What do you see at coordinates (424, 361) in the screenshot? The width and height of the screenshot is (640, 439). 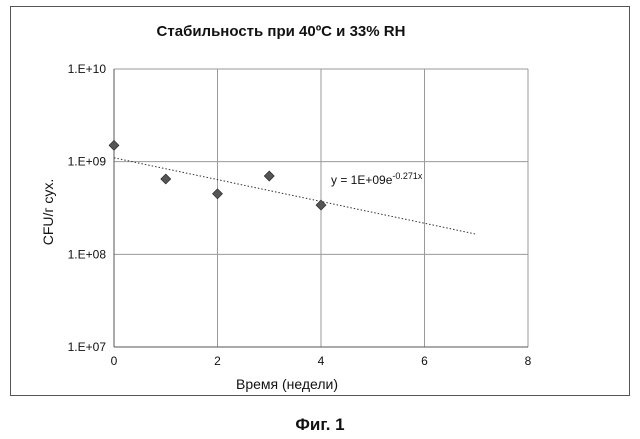 I see `x-tick-label-3: 6` at bounding box center [424, 361].